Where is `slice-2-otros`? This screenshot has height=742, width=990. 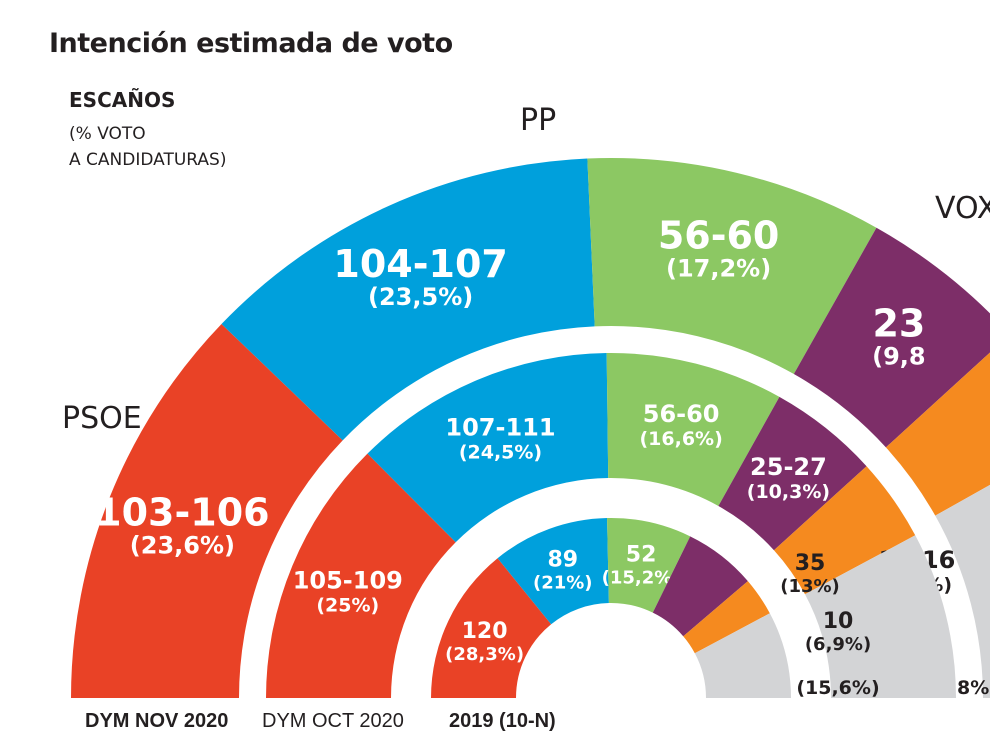
slice-2-otros is located at coordinates (742, 655).